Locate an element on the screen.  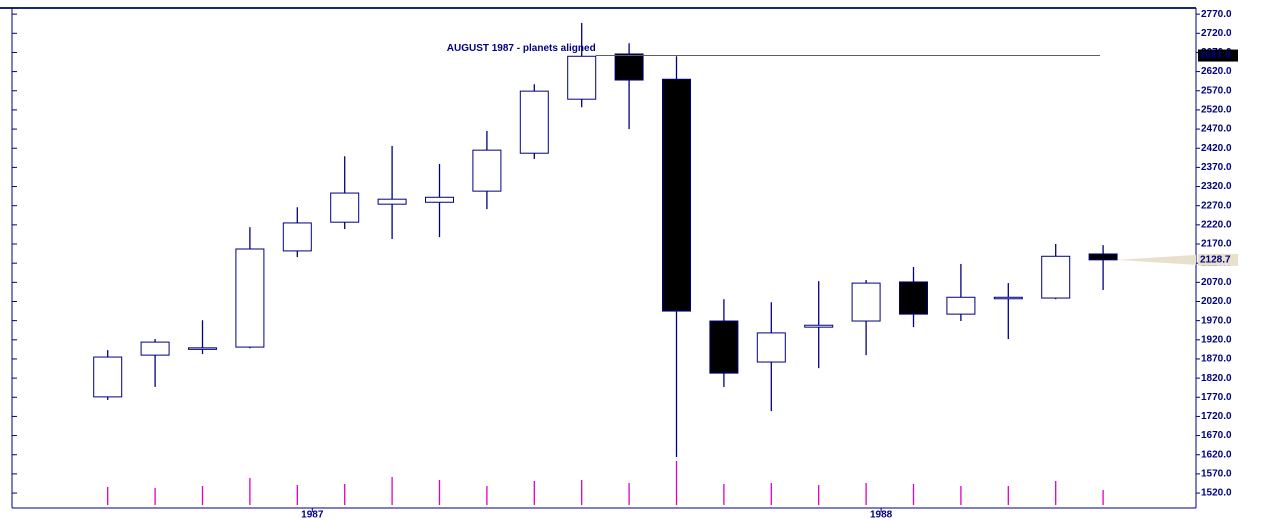
y-tick-label: 2420.0 is located at coordinates (1216, 148).